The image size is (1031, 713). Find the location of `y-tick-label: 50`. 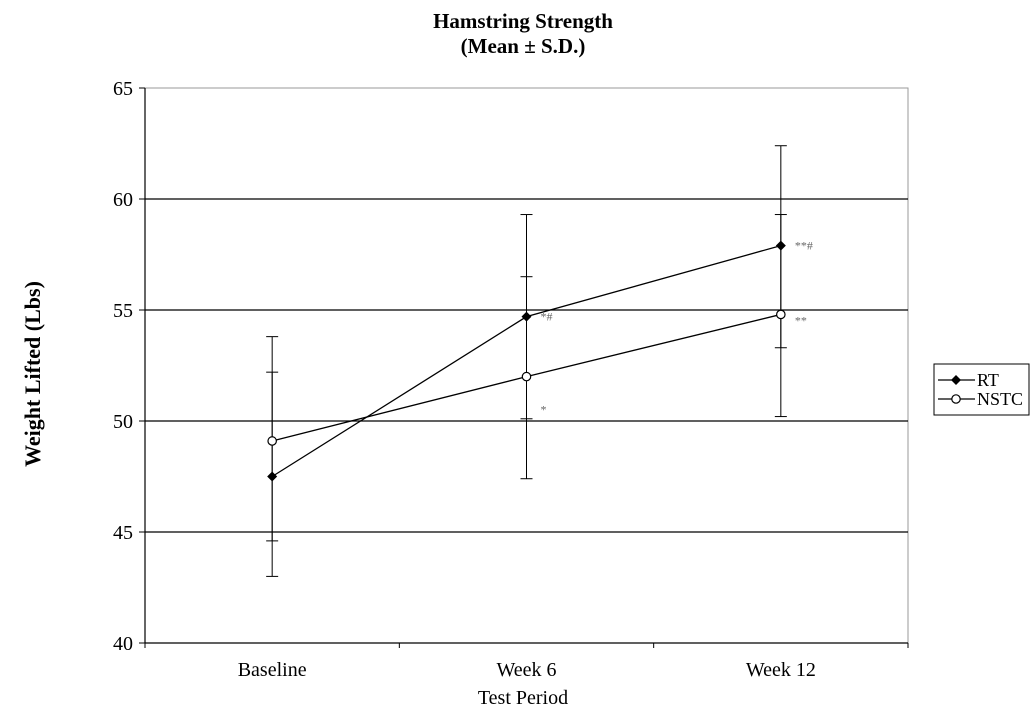

y-tick-label: 50 is located at coordinates (123, 422).